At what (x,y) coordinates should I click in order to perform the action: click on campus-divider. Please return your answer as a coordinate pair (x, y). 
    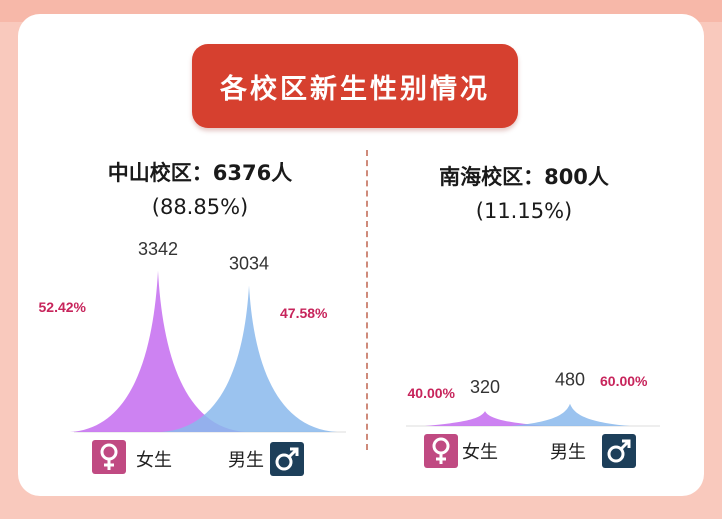
    Looking at the image, I should click on (367, 300).